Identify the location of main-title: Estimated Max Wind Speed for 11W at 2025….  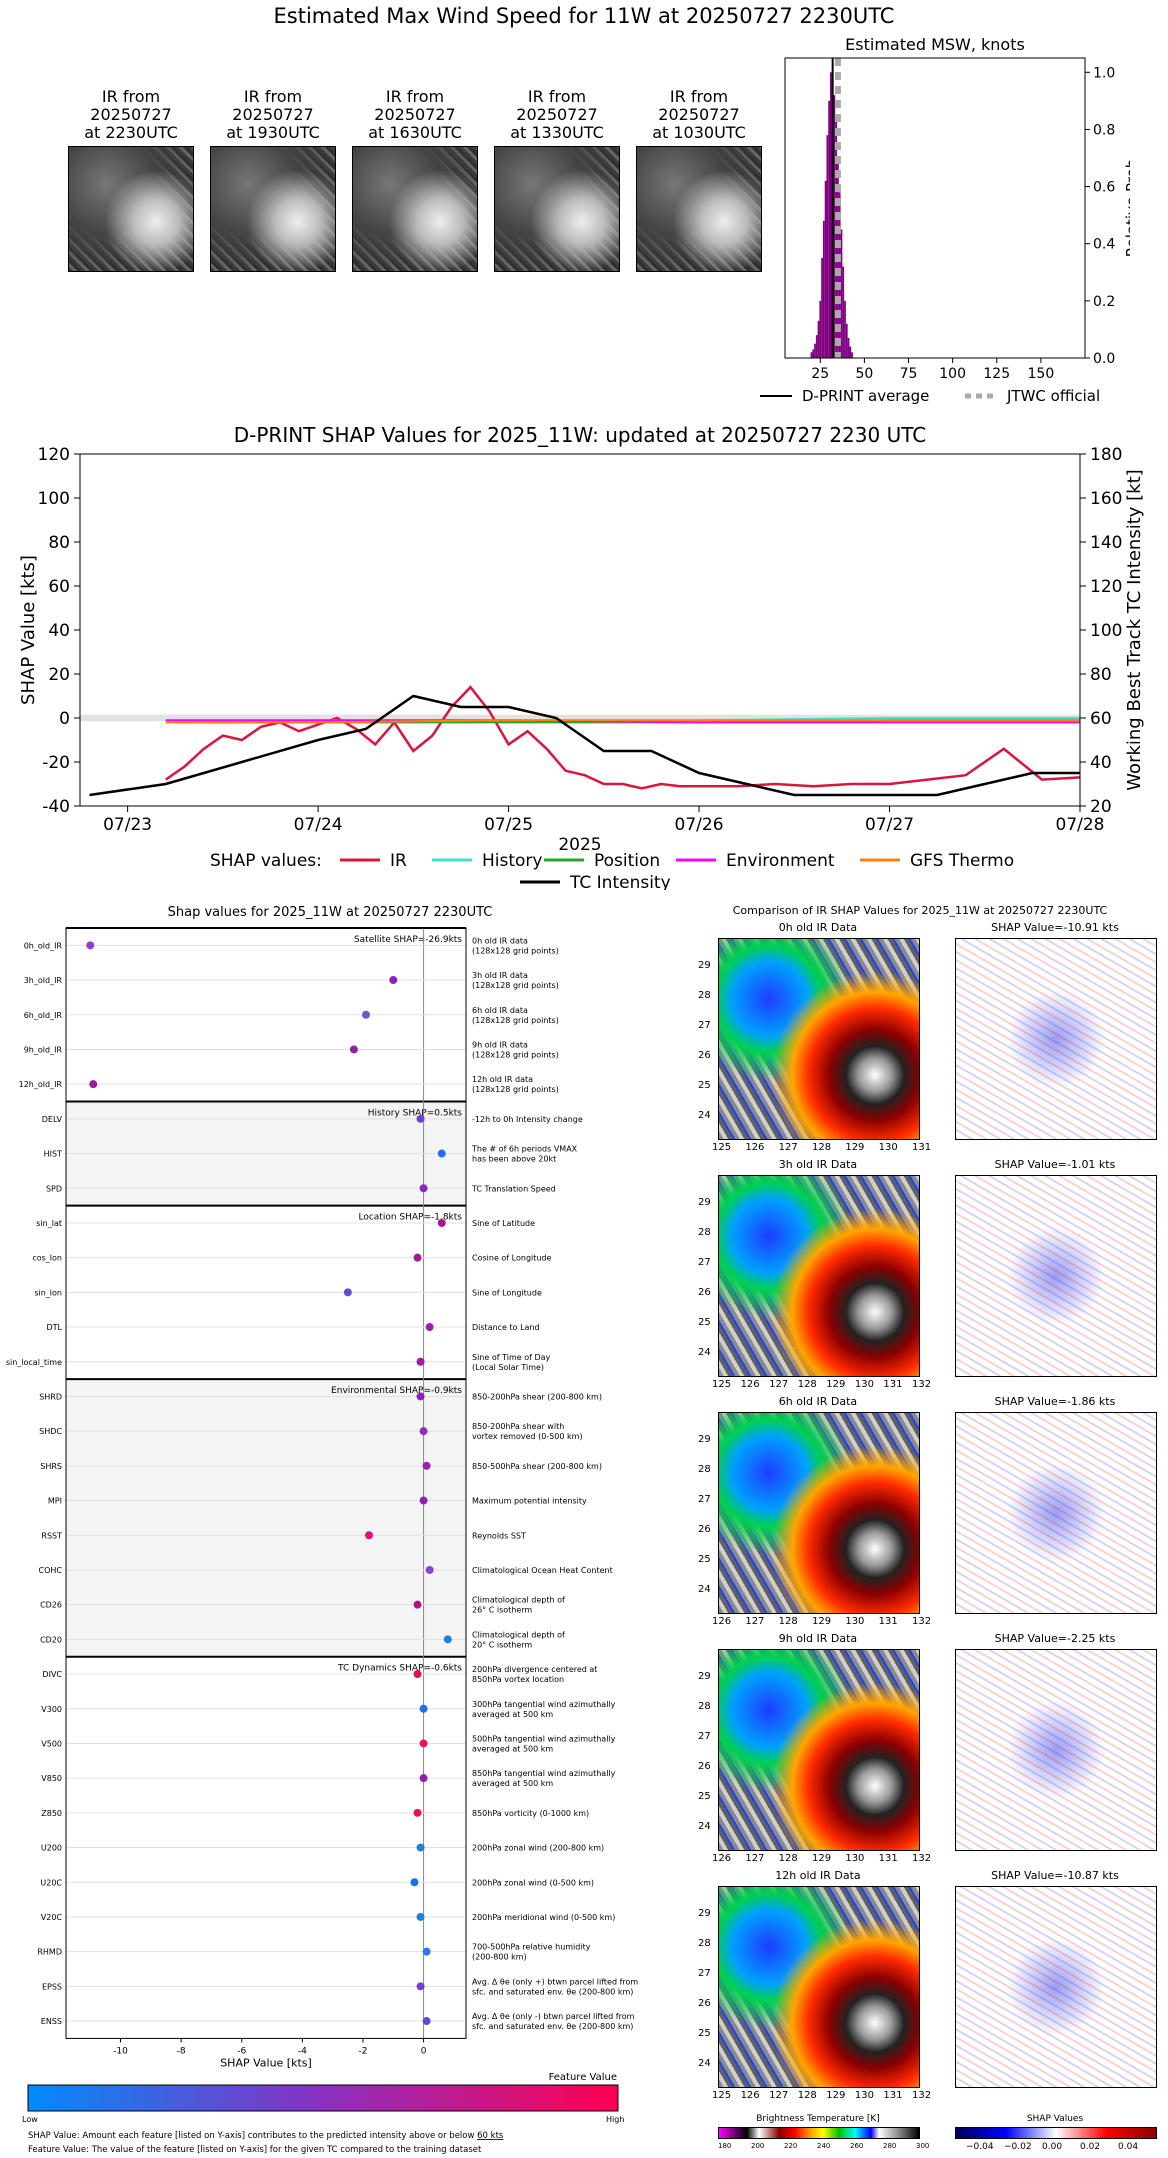
(584, 16).